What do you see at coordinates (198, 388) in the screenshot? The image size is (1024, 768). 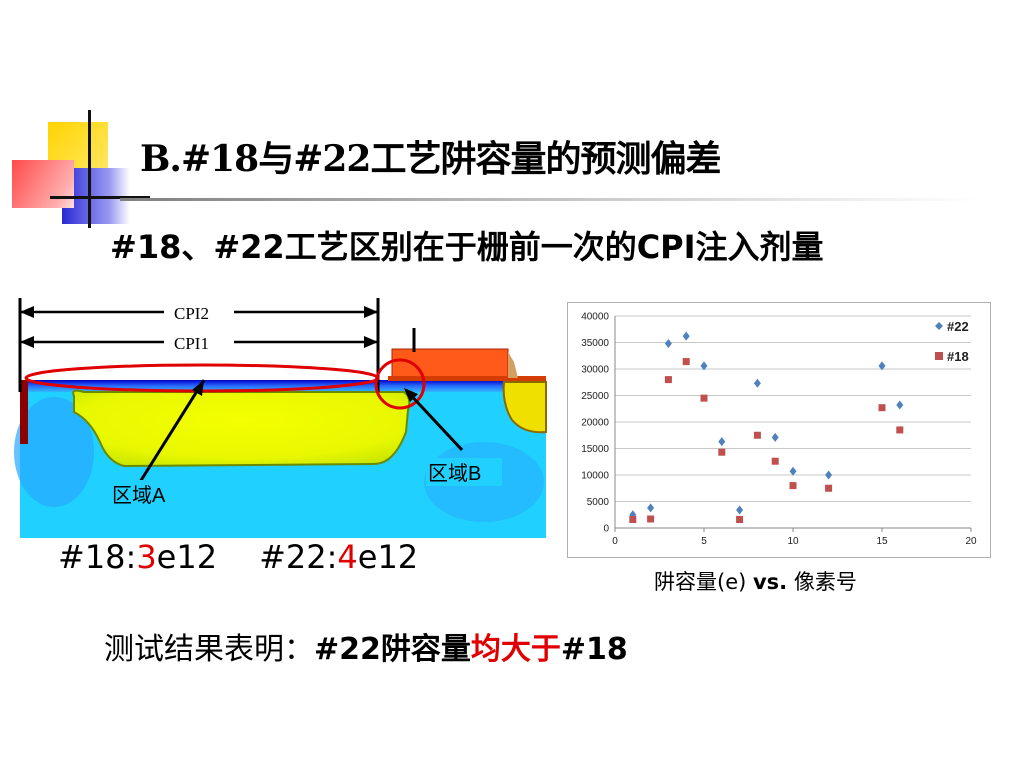 I see `region-a-arrowhead` at bounding box center [198, 388].